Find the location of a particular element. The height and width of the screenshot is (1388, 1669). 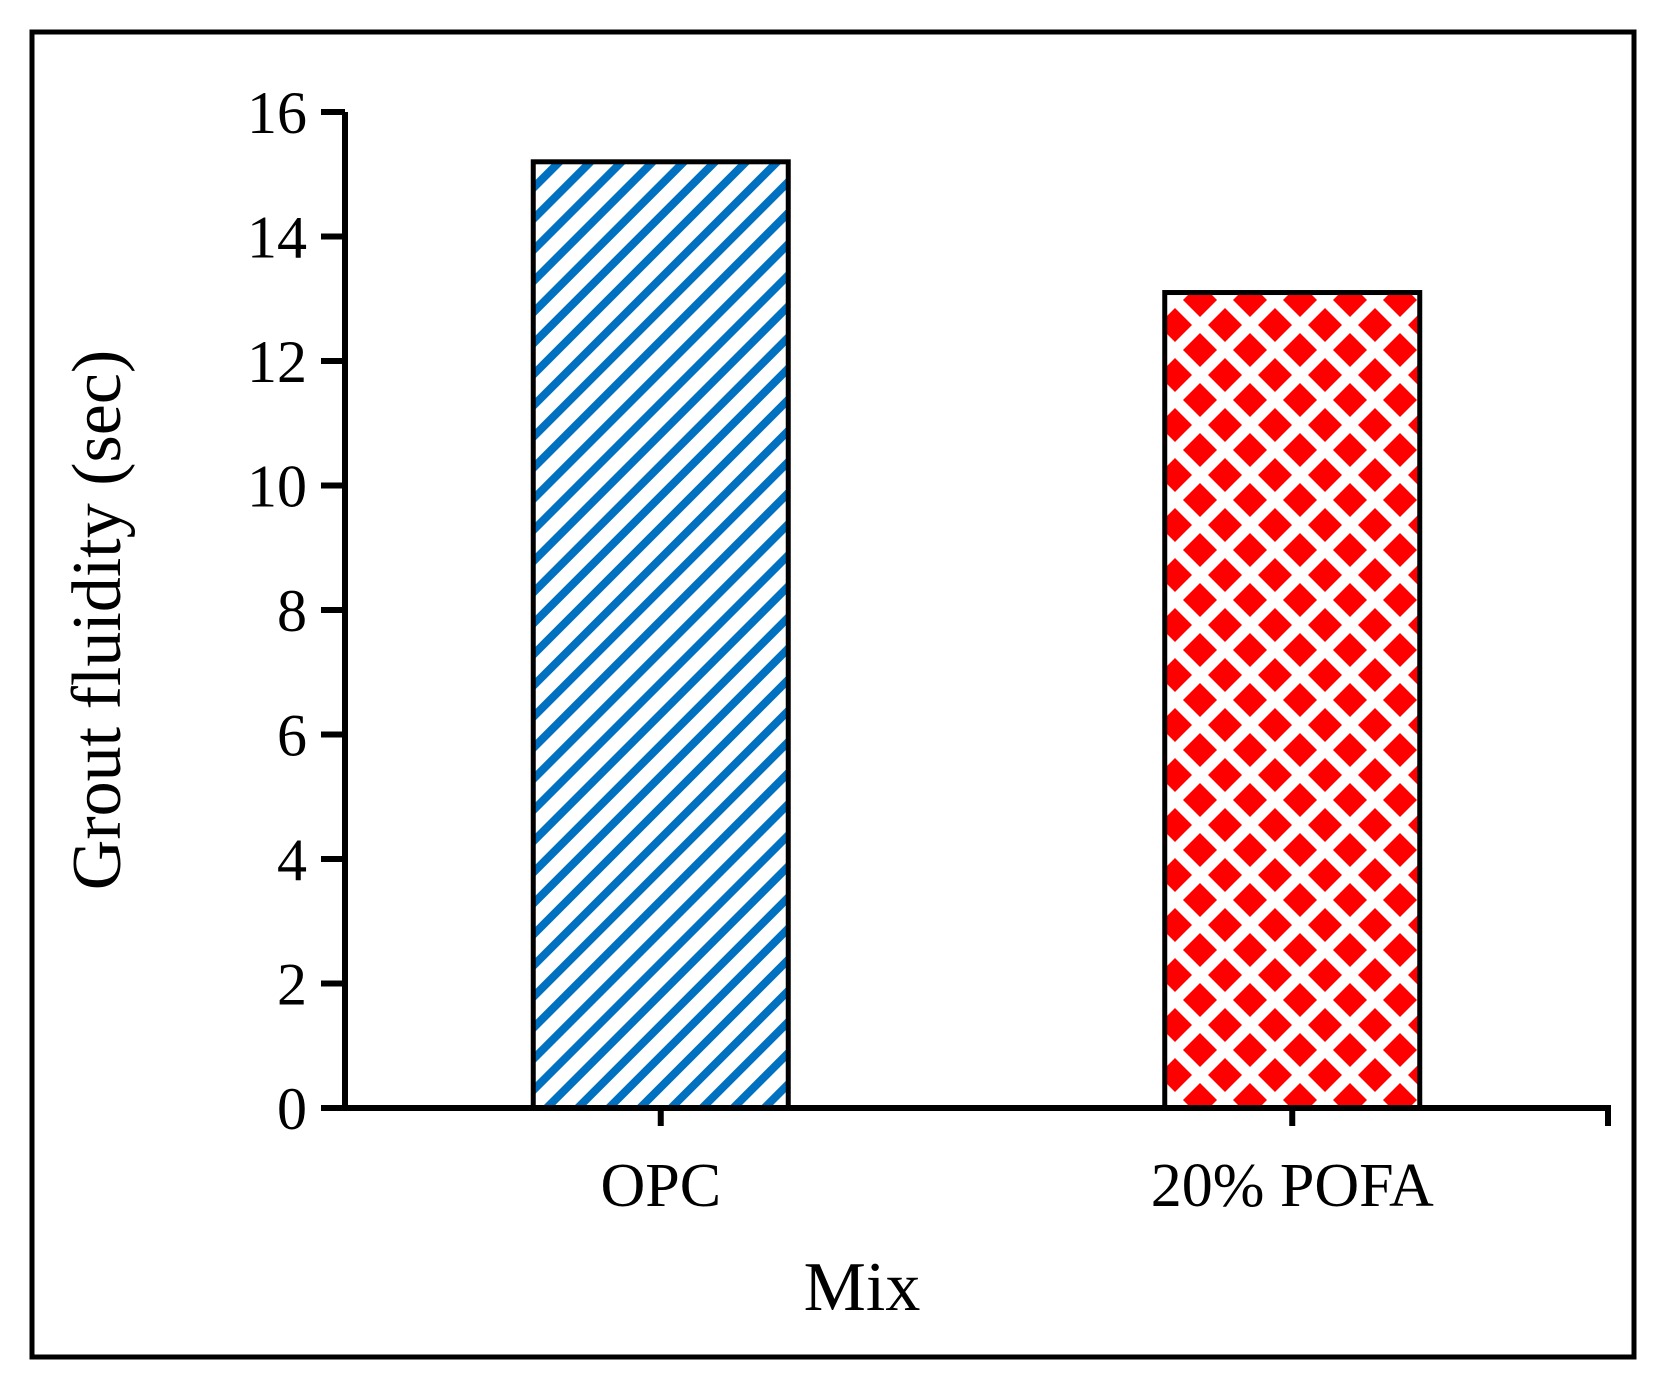

y-tick-label: 12 is located at coordinates (277, 362).